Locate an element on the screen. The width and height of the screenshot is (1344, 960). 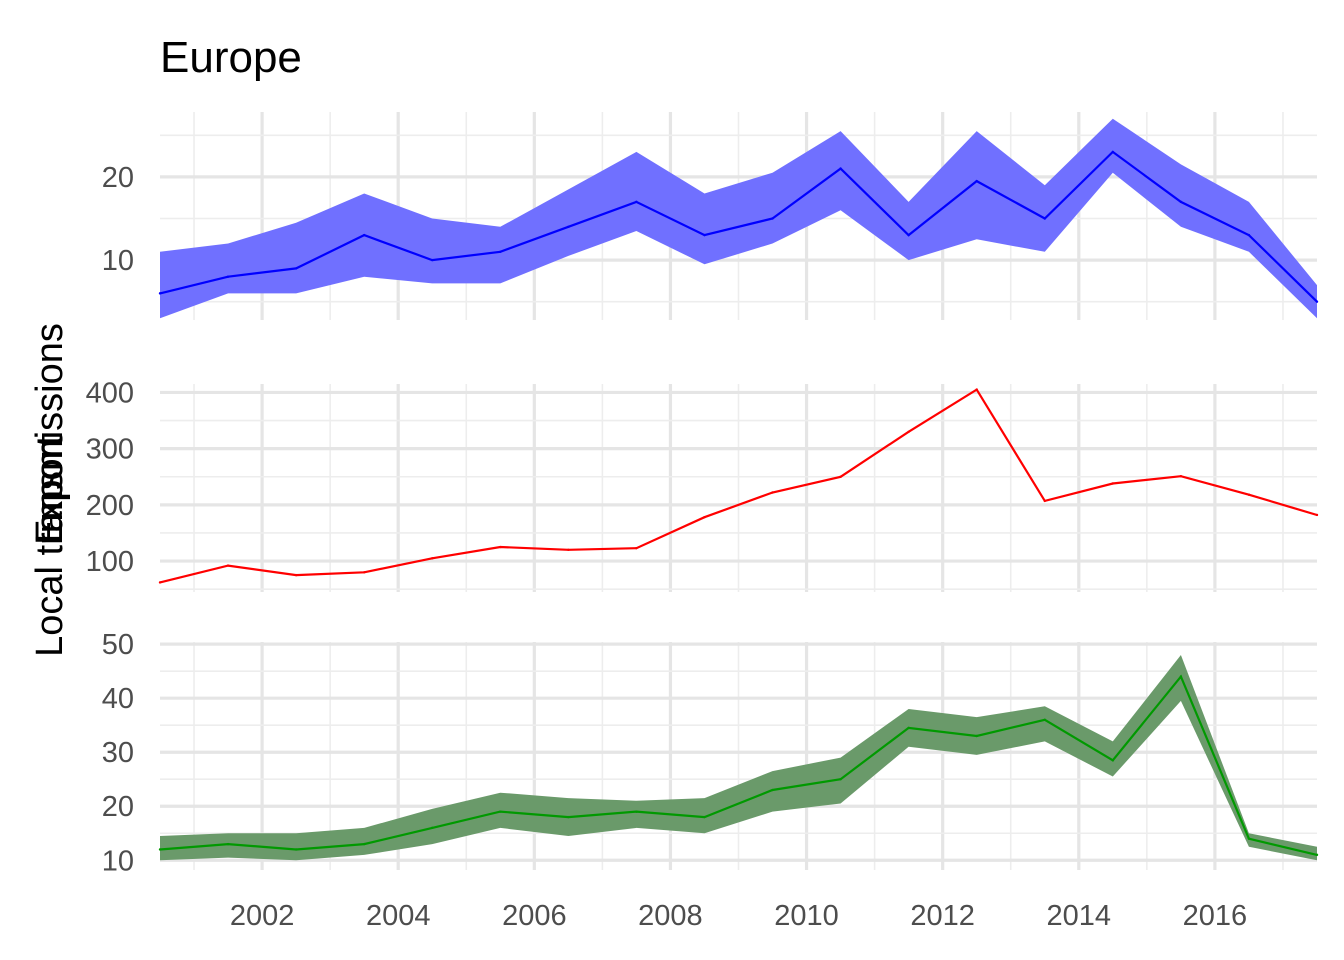
export-y-tick-label: 50 is located at coordinates (118, 645).